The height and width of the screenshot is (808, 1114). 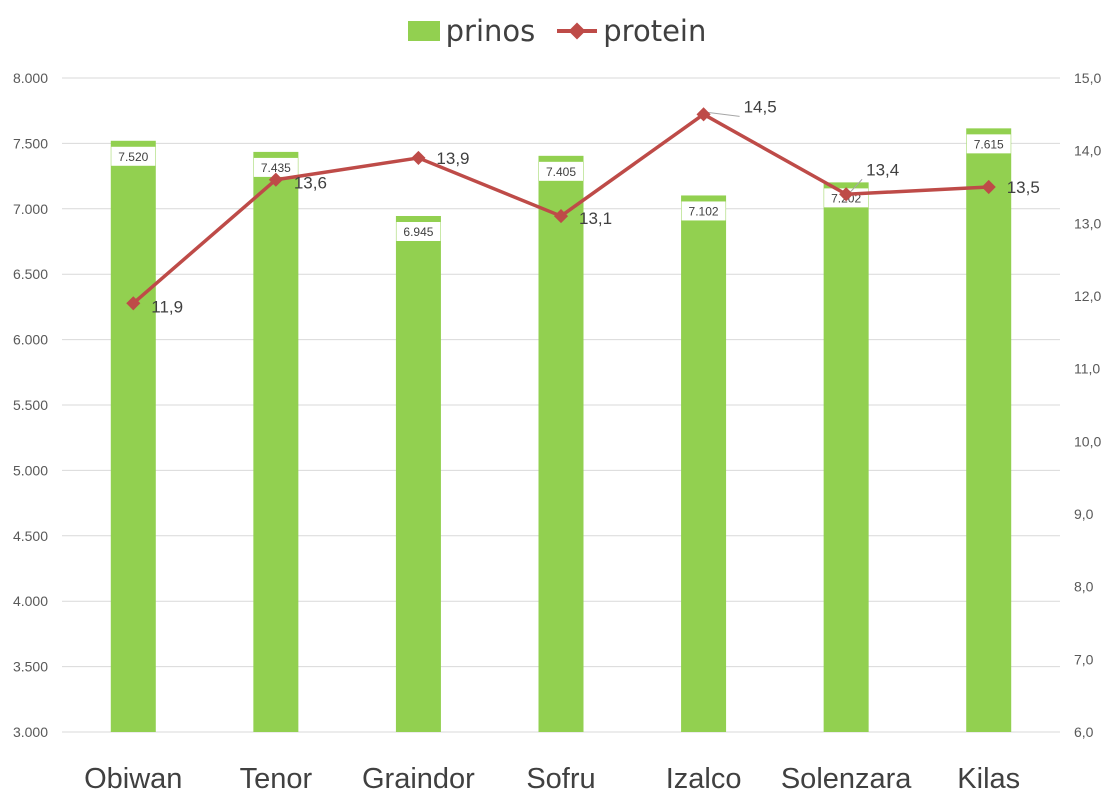 I want to click on line-data-label: 13,1, so click(x=595, y=218).